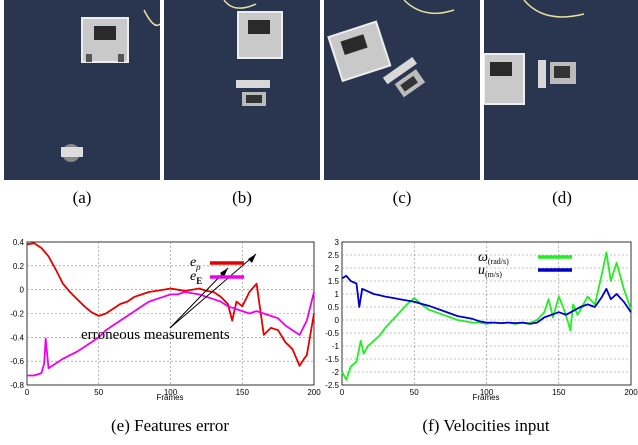 The width and height of the screenshot is (638, 445). What do you see at coordinates (17, 361) in the screenshot?
I see `y-tick-label: -0.6` at bounding box center [17, 361].